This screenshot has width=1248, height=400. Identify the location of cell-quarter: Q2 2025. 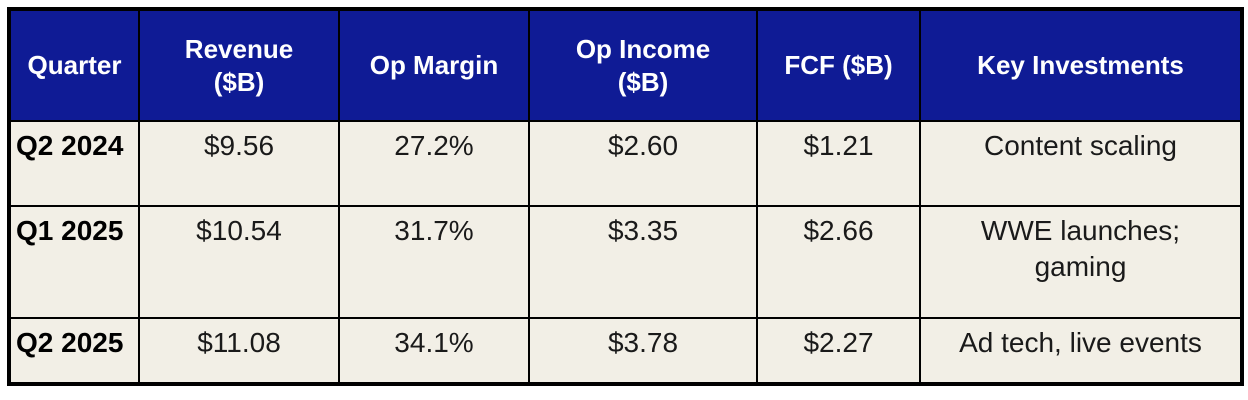
(74, 351).